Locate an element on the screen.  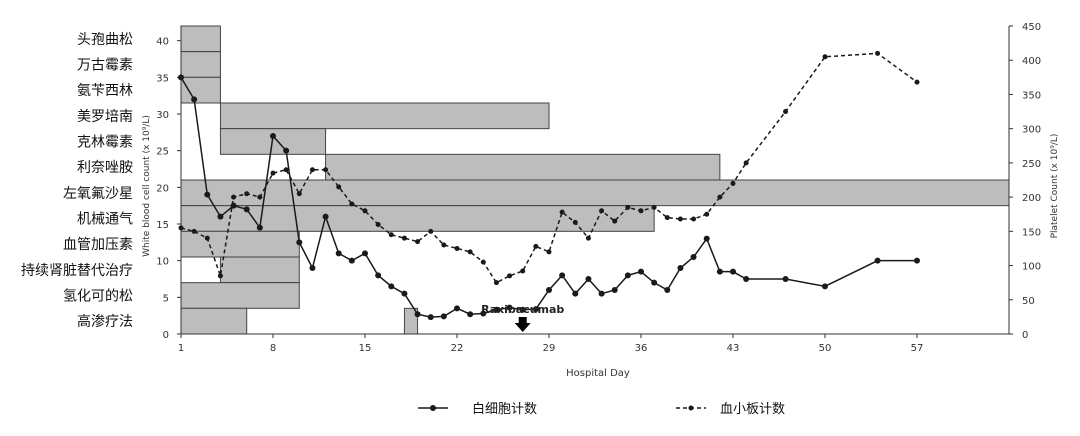
y-right-tick-label: 150 is located at coordinates (1031, 232).